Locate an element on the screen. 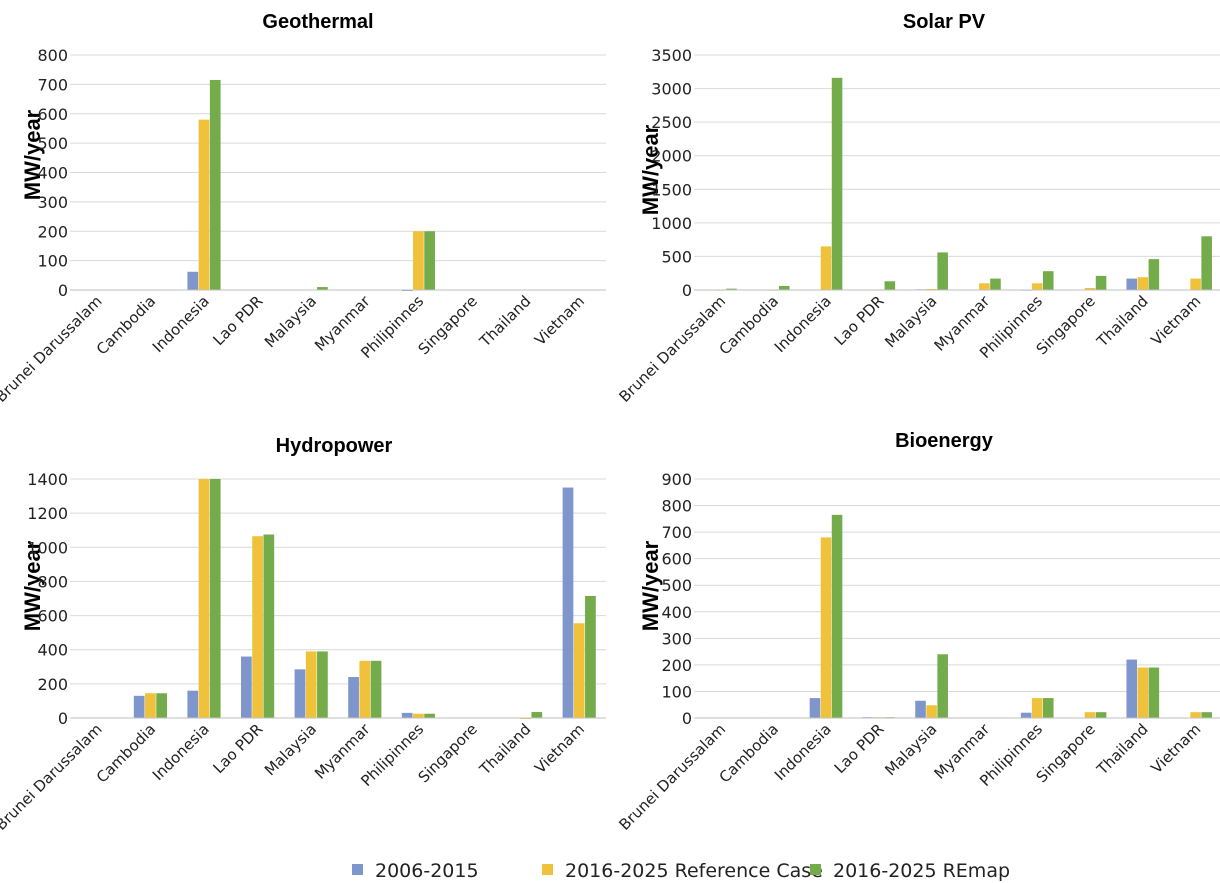 This screenshot has width=1220, height=883. bar-3-indonesia is located at coordinates (837, 183).